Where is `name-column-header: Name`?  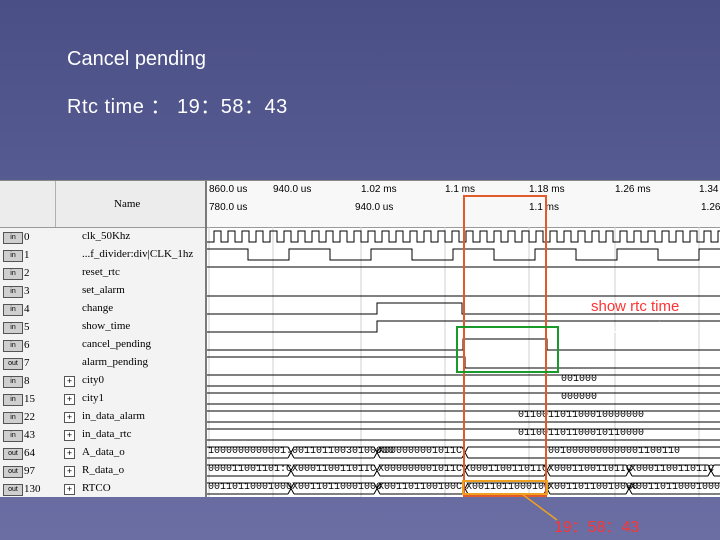
name-column-header: Name is located at coordinates (102, 204).